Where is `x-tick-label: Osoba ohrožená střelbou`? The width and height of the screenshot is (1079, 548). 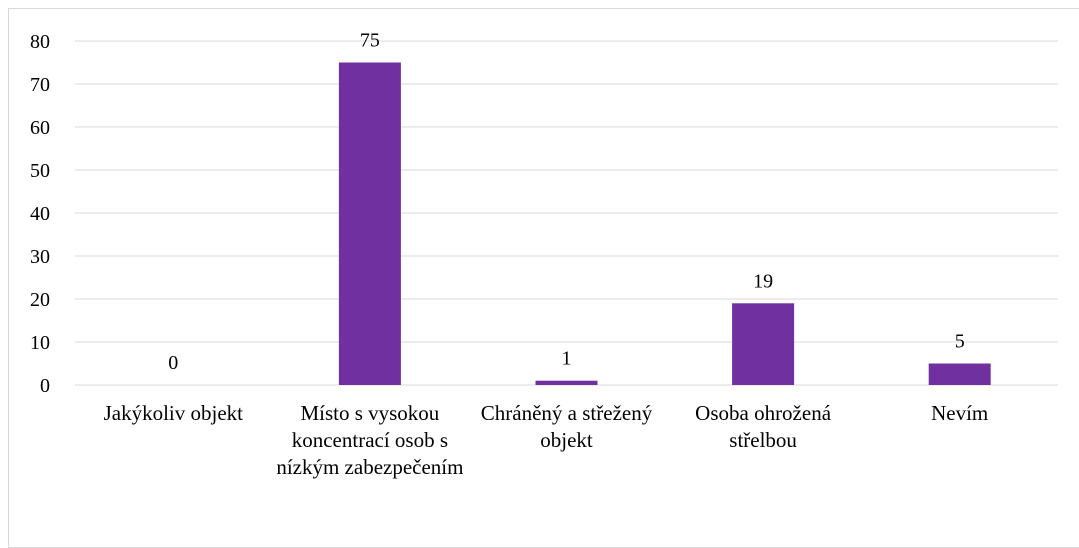
x-tick-label: Osoba ohrožená střelbou is located at coordinates (763, 426).